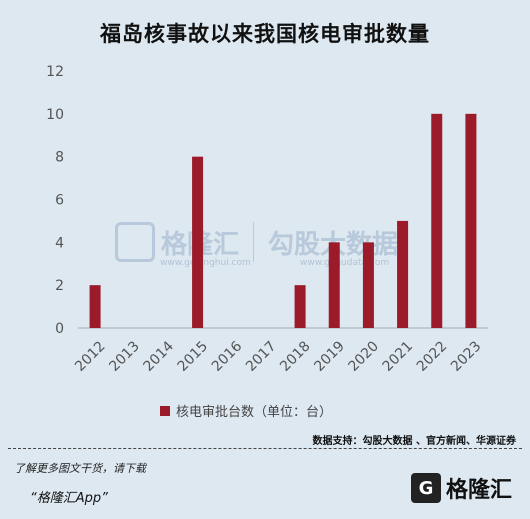  I want to click on watermark-data-url: www.gogudata.com, so click(345, 263).